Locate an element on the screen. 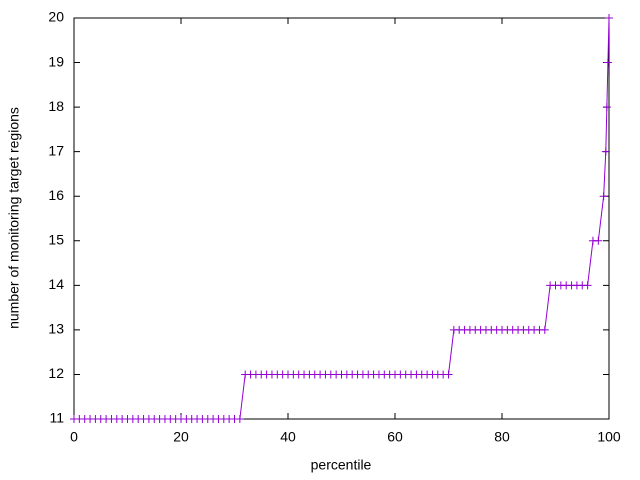 The height and width of the screenshot is (480, 640). y-tick-label: 12 is located at coordinates (56, 373).